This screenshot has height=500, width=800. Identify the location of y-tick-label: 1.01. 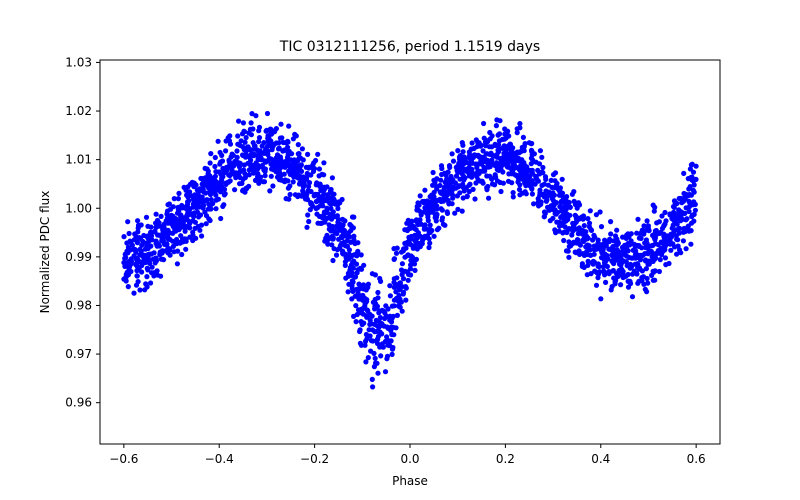
(78, 160).